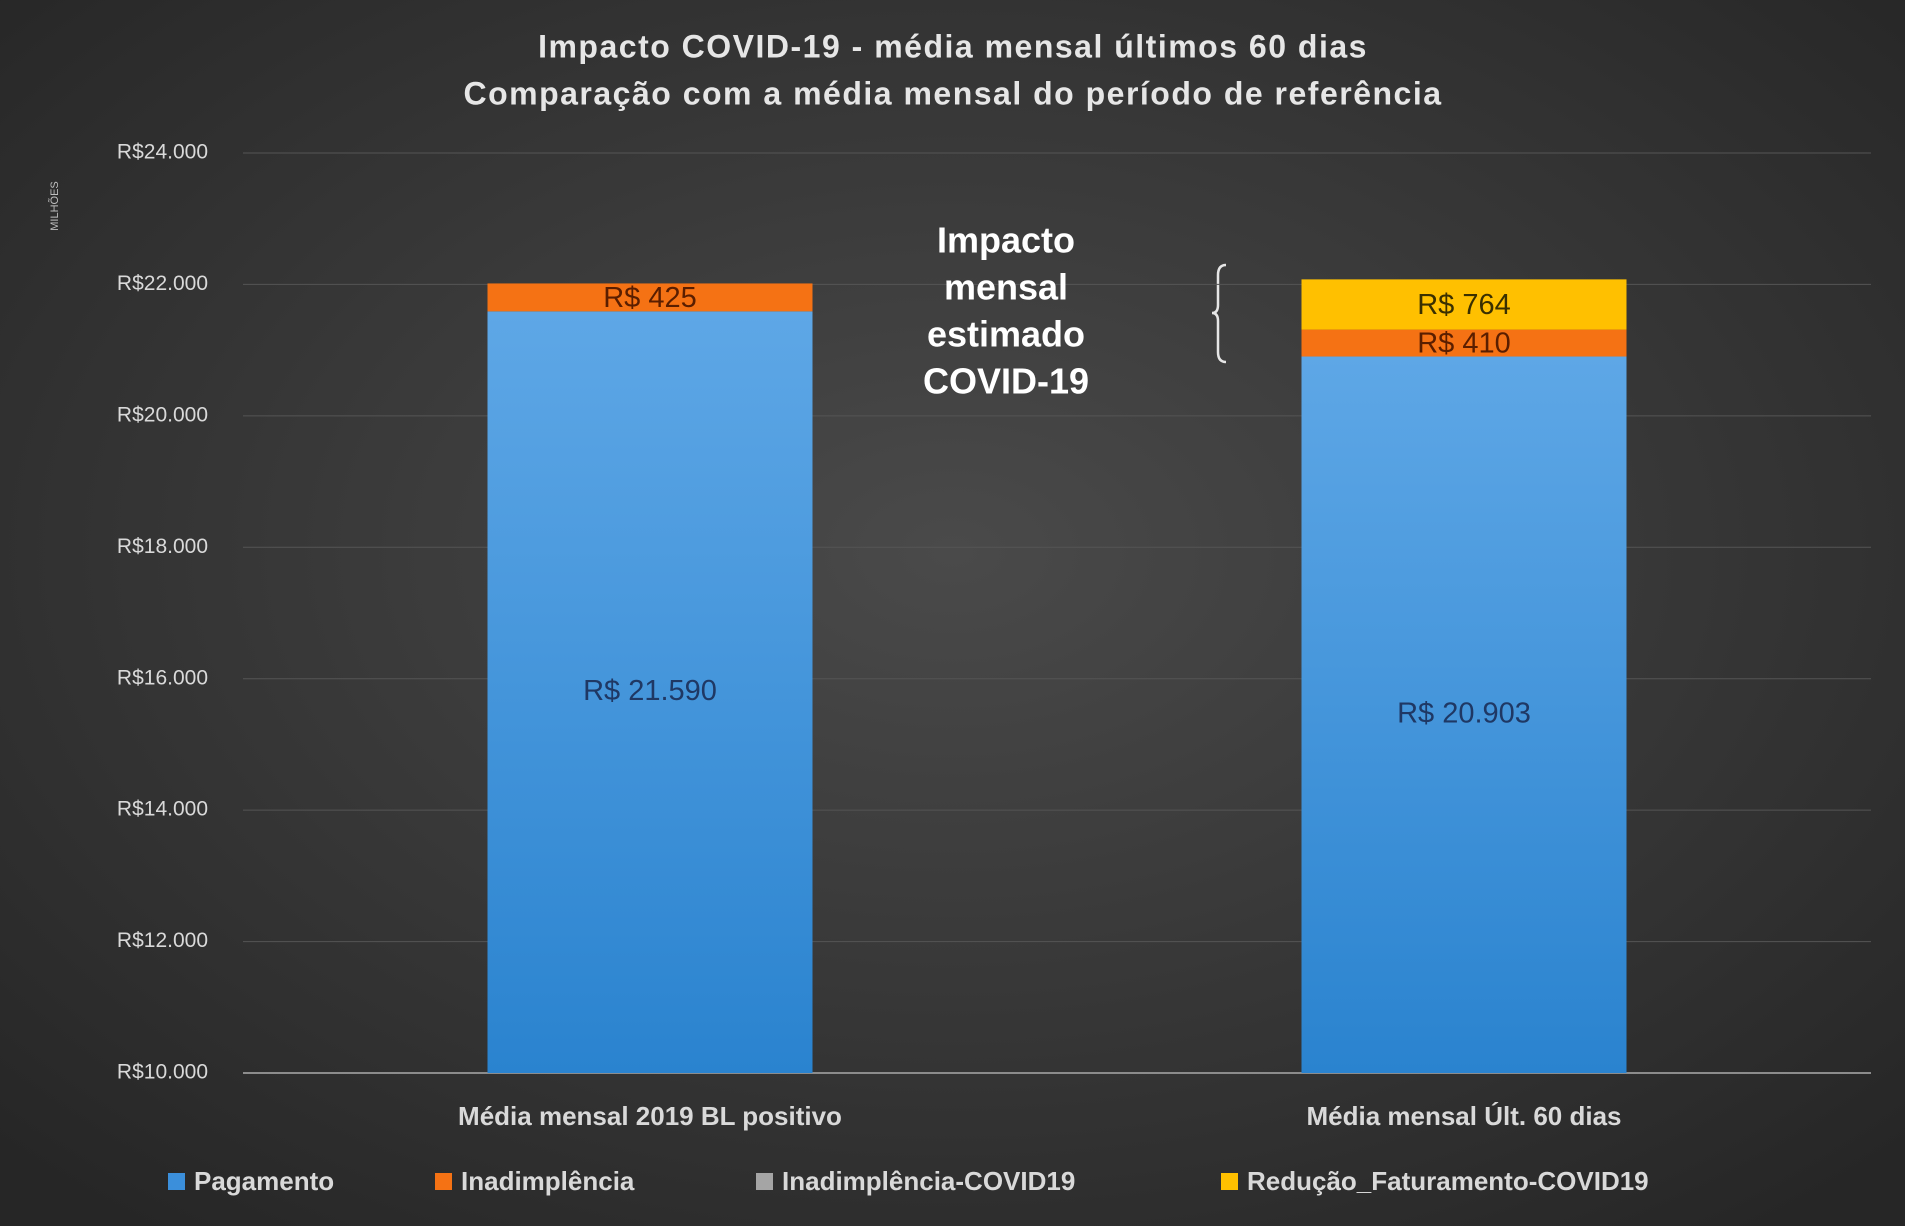  What do you see at coordinates (1219, 313) in the screenshot?
I see `annotation-brace` at bounding box center [1219, 313].